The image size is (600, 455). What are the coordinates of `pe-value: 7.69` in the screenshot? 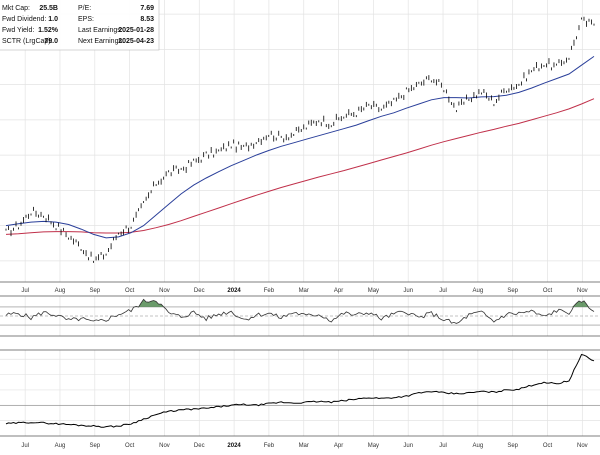 It's located at (147, 8).